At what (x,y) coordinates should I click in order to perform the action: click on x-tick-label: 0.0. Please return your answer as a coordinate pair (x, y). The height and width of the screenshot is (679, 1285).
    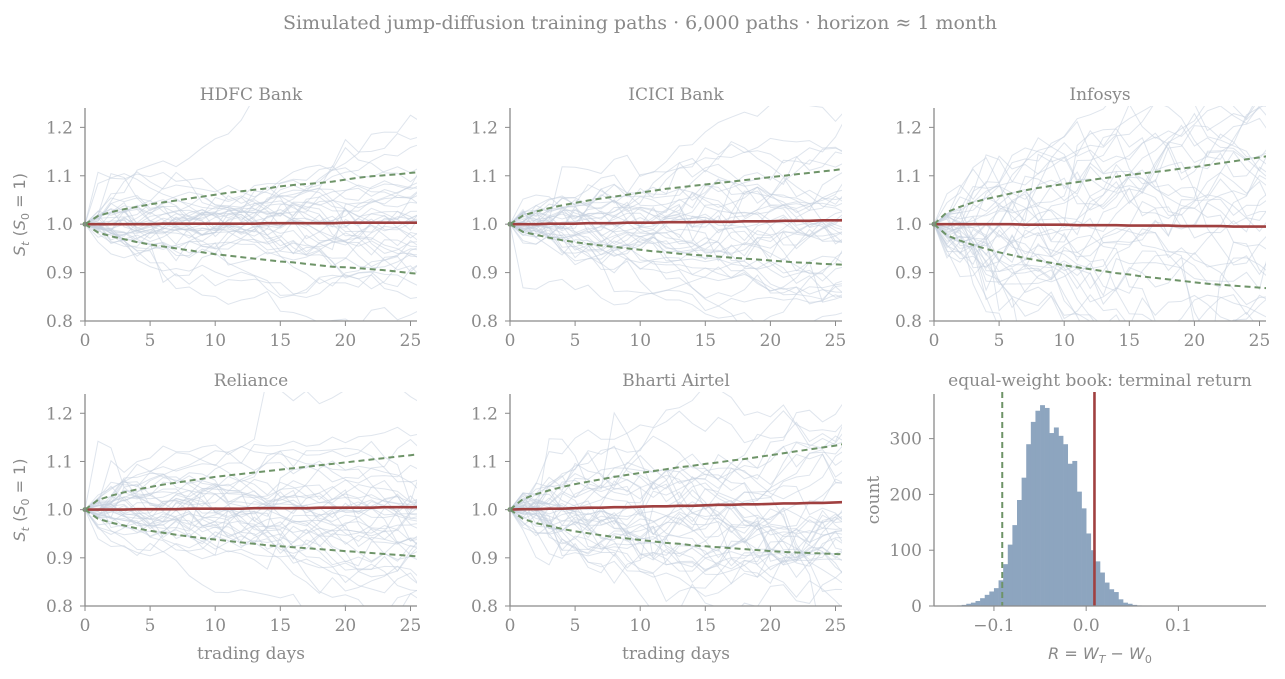
    Looking at the image, I should click on (1086, 626).